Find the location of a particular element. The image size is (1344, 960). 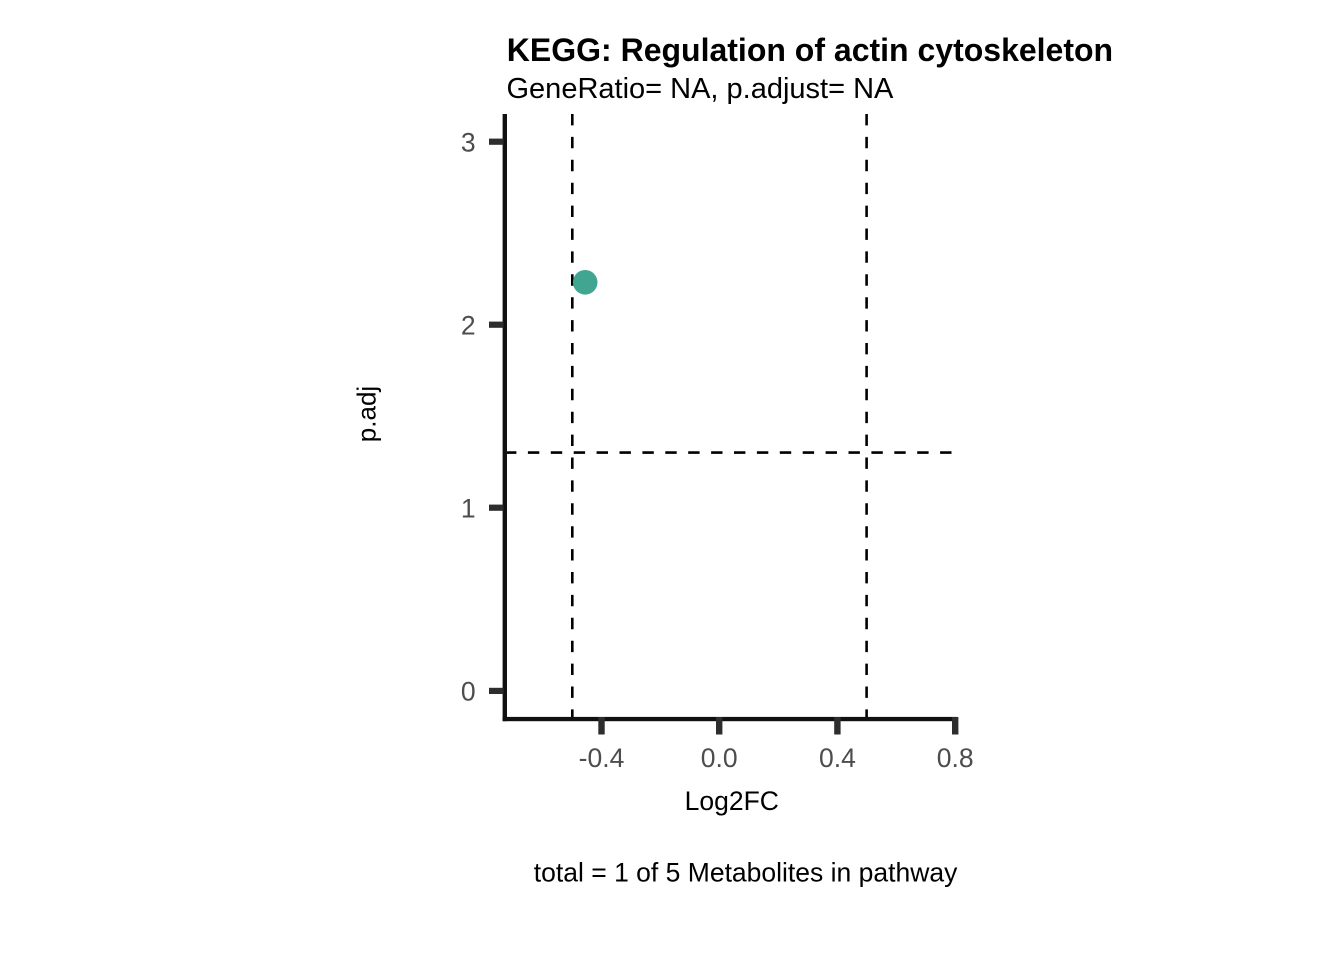

svg-text: 0.4 is located at coordinates (837, 758).